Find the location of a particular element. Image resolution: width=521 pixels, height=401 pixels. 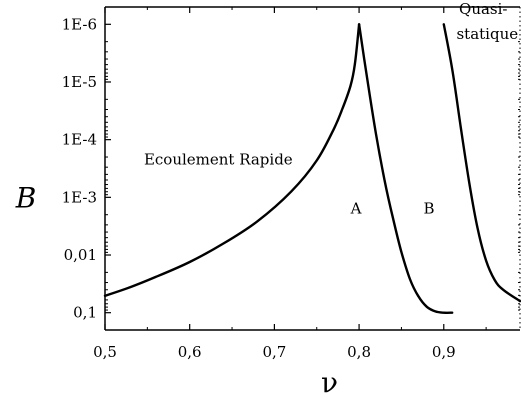

y-tick-label: 1E-3 is located at coordinates (79, 197).